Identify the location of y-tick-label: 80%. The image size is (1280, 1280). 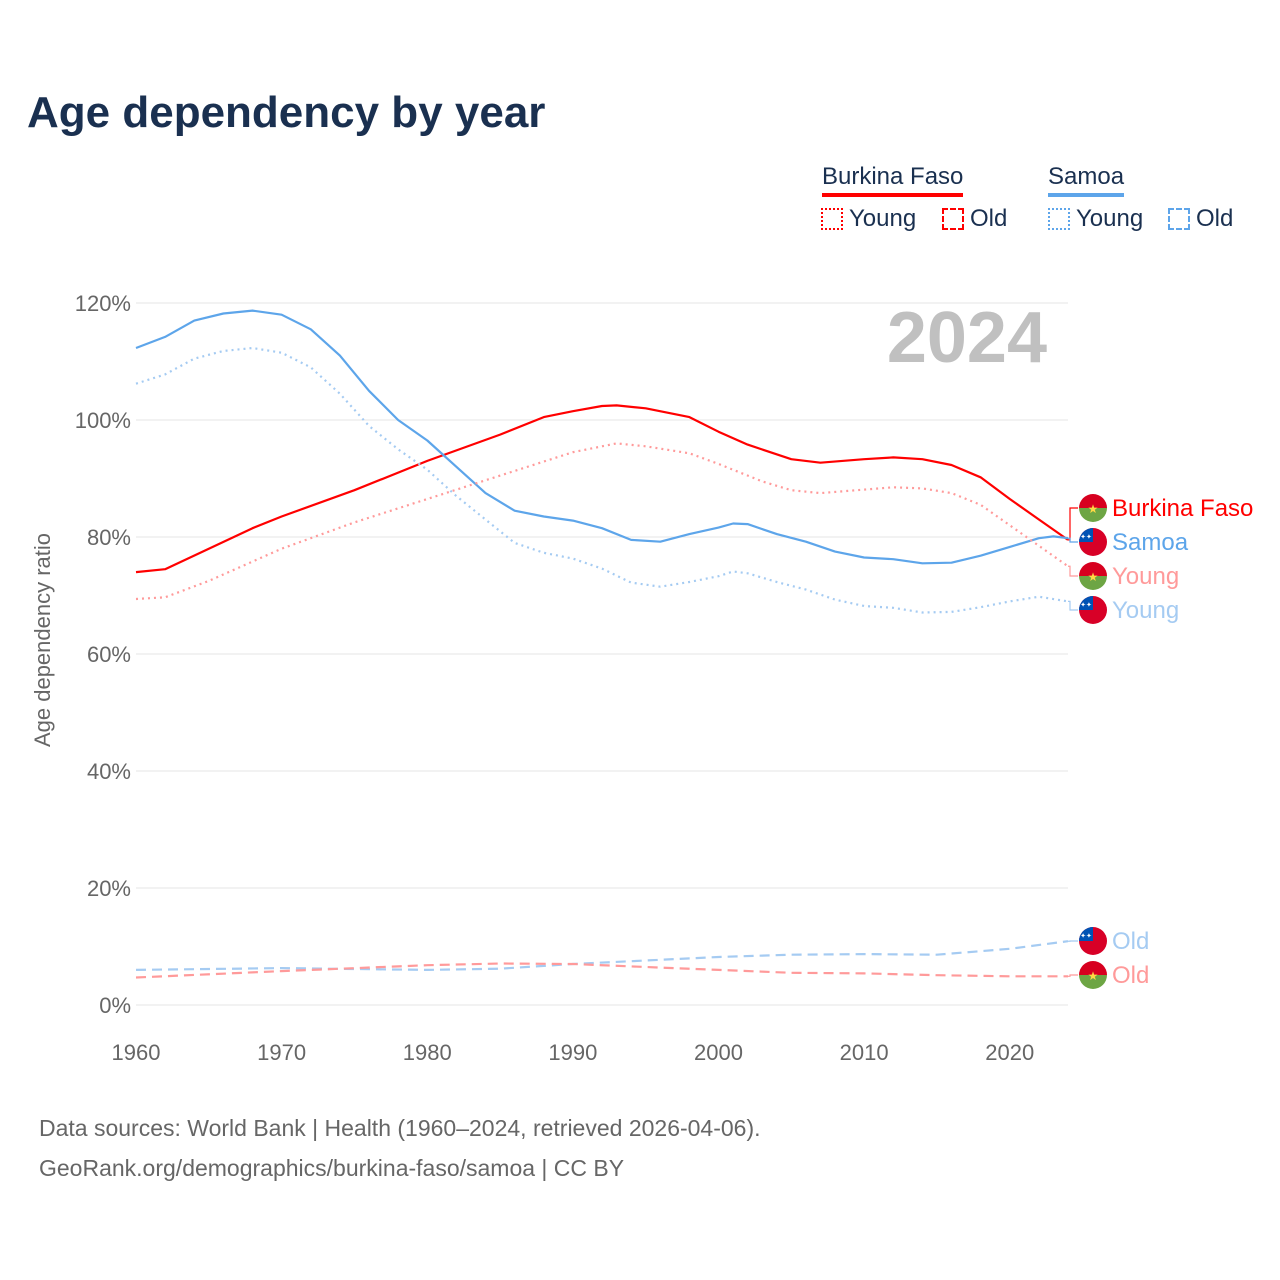
(109, 537).